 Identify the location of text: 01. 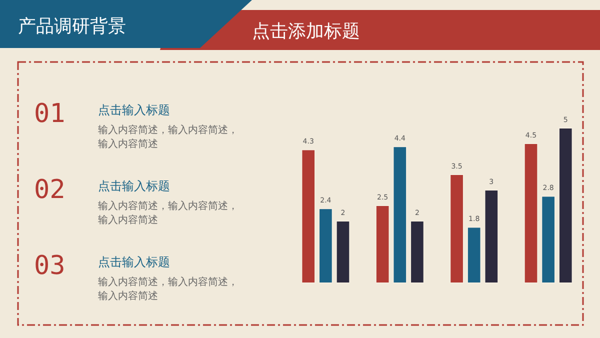
(50, 114).